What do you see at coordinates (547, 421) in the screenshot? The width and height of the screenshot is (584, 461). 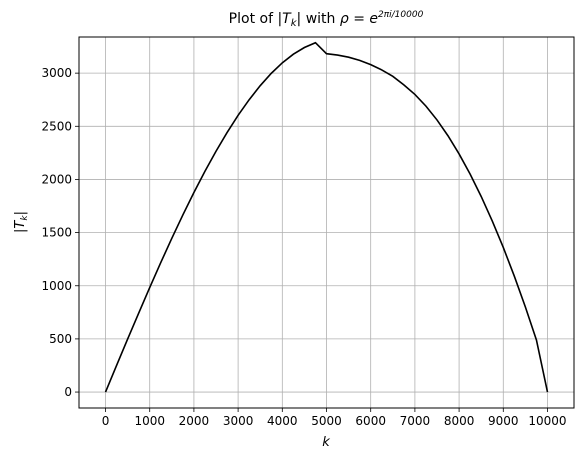 I see `x-tick-label: 10000` at bounding box center [547, 421].